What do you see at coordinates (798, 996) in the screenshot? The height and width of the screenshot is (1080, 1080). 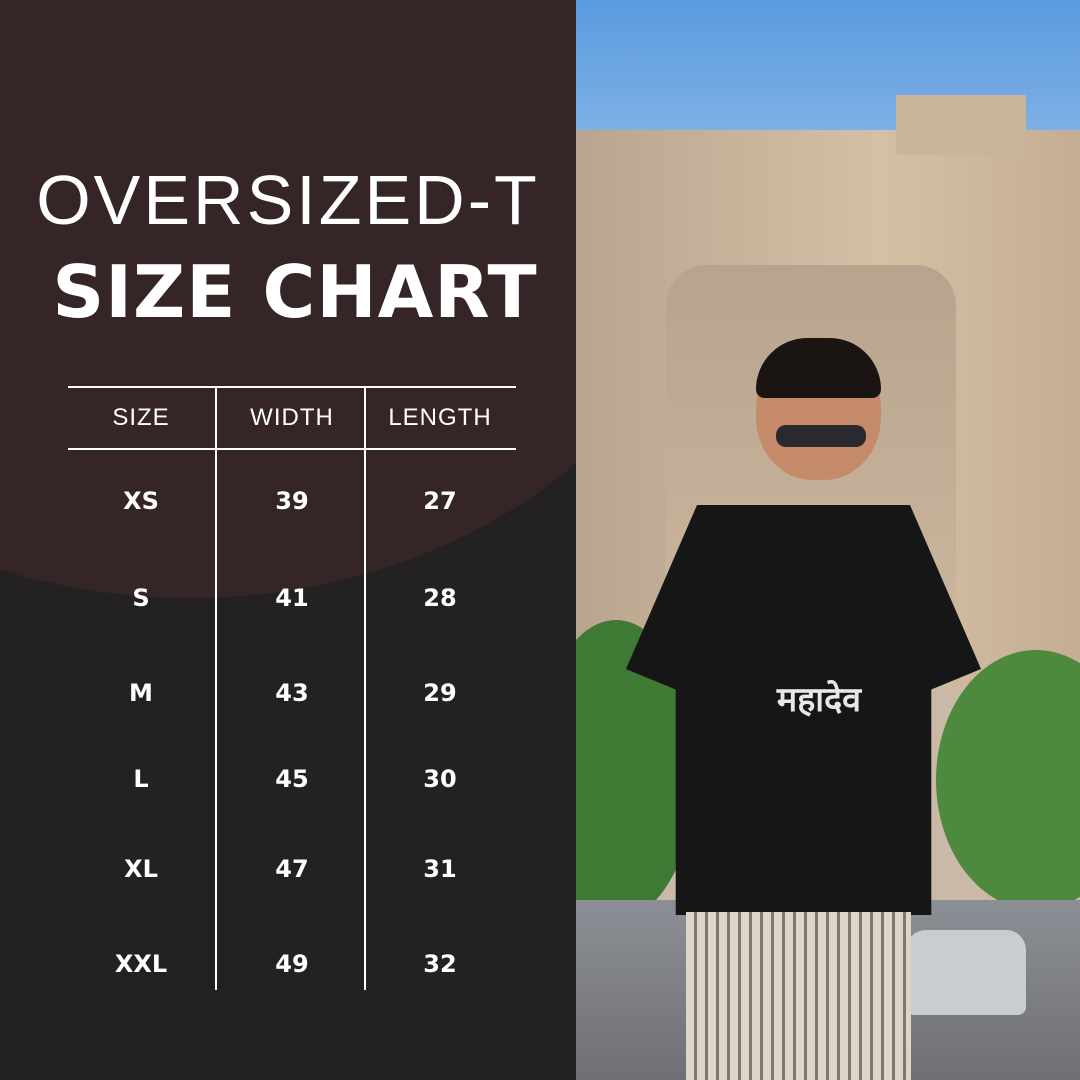 I see `striped-pants` at bounding box center [798, 996].